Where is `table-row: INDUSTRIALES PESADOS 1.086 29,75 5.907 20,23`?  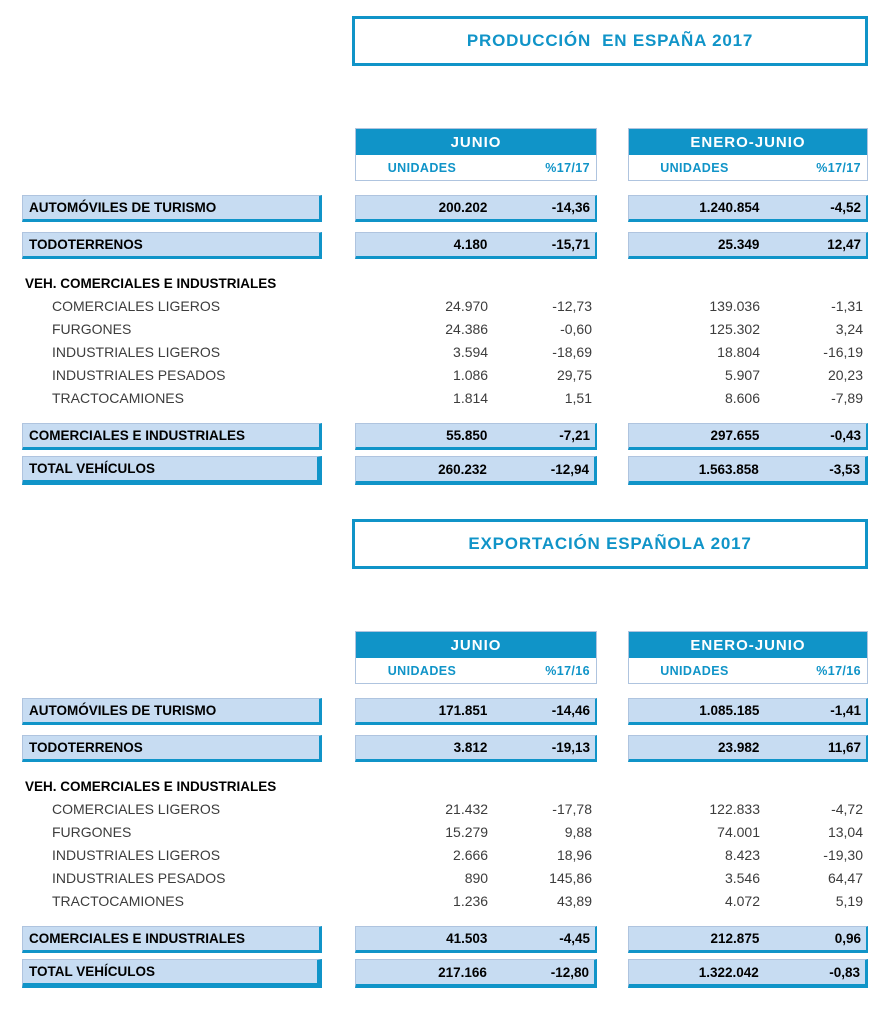 table-row: INDUSTRIALES PESADOS 1.086 29,75 5.907 20,23 is located at coordinates (457, 374).